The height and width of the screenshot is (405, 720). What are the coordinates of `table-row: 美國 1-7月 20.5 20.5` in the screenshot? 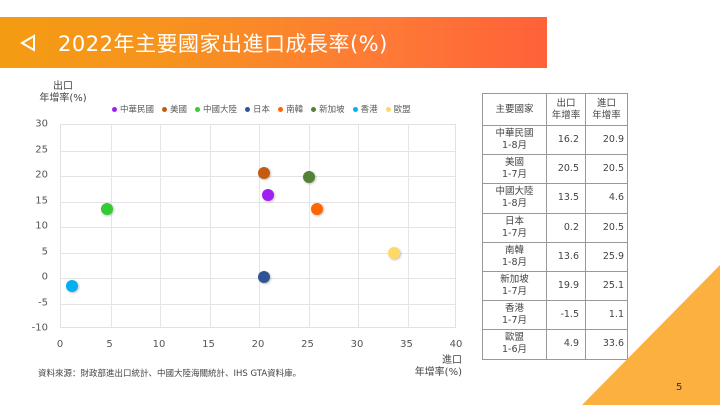 It's located at (555, 169).